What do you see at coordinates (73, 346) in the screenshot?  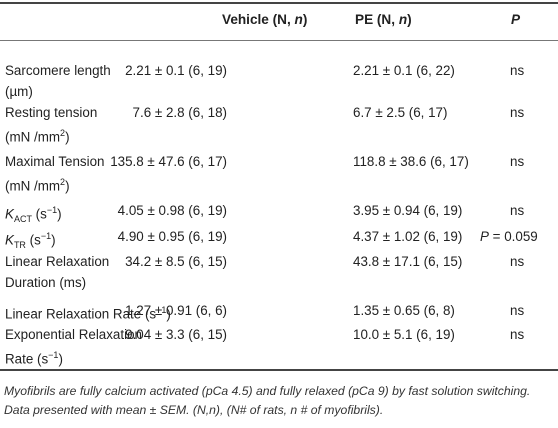 I see `row-label-exponential-relaxation-rate: Exponential Relaxation Rate (s−1)` at bounding box center [73, 346].